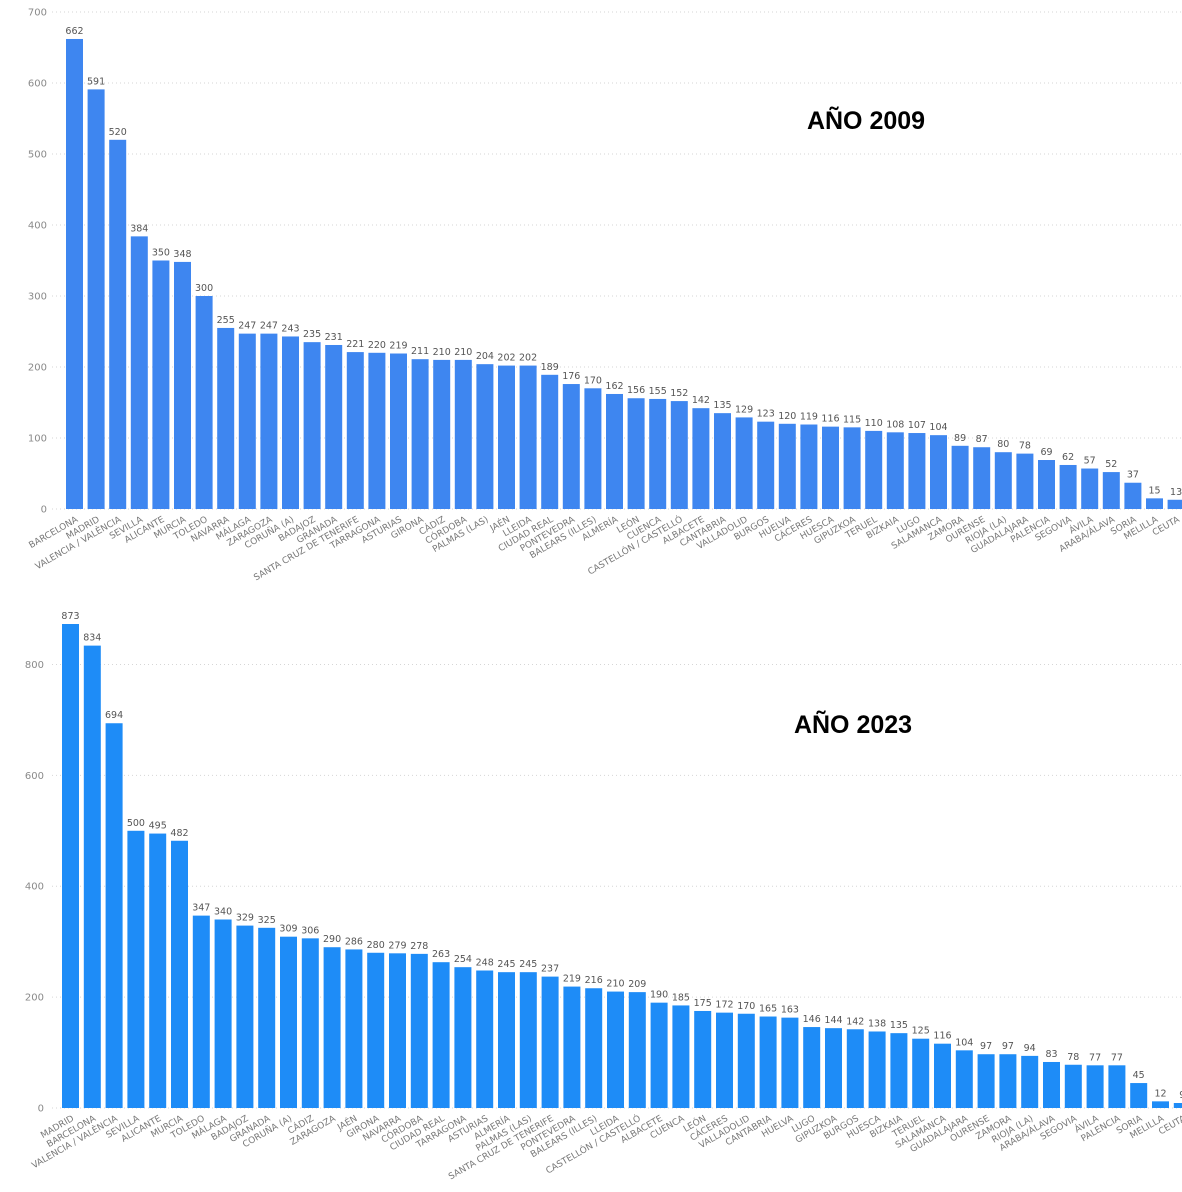  Describe the element at coordinates (37, 297) in the screenshot. I see `y-tick-label: 300` at that location.